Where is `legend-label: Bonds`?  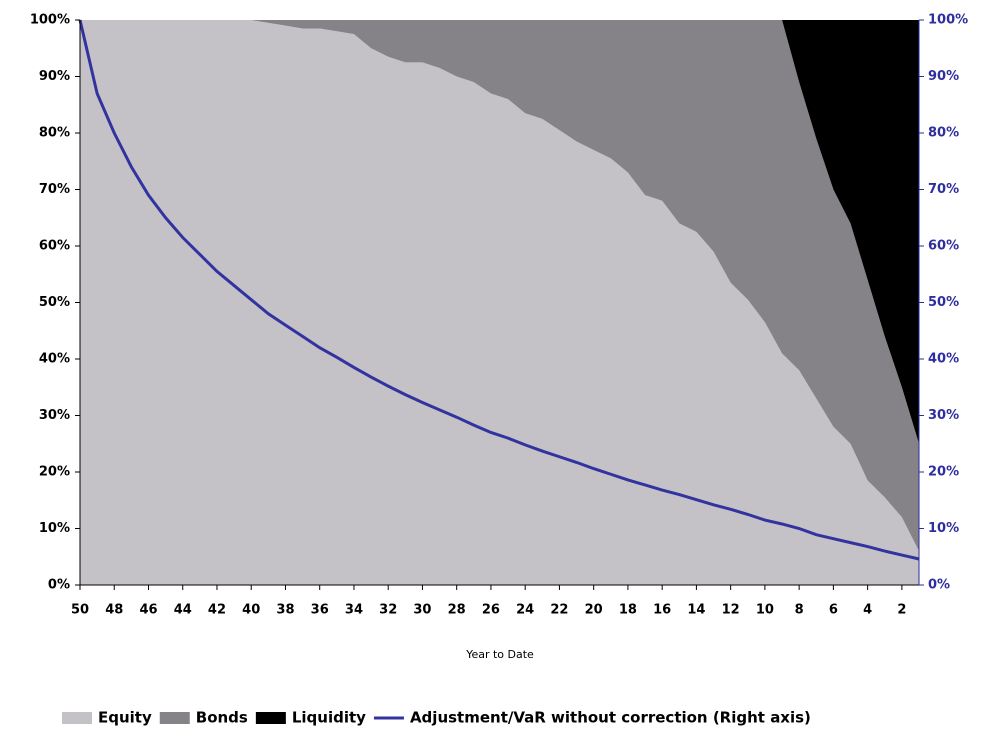 legend-label: Bonds is located at coordinates (222, 718).